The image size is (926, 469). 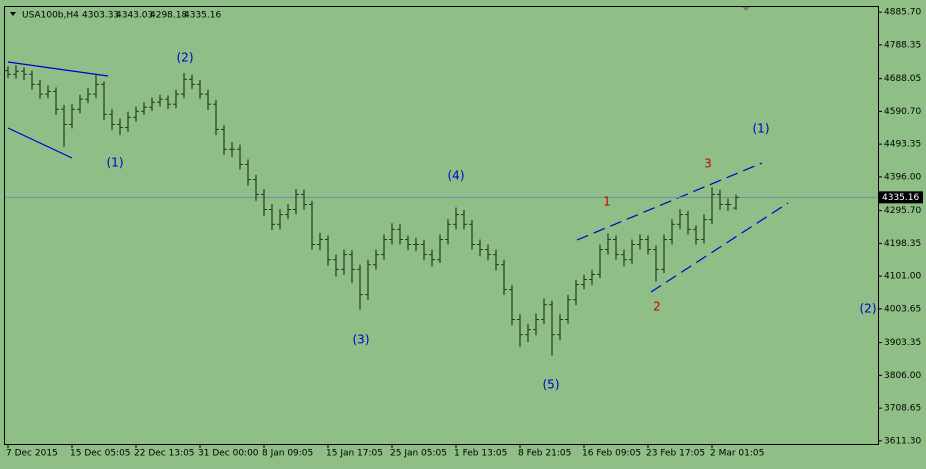 I want to click on price-label: 4335.16, so click(x=900, y=198).